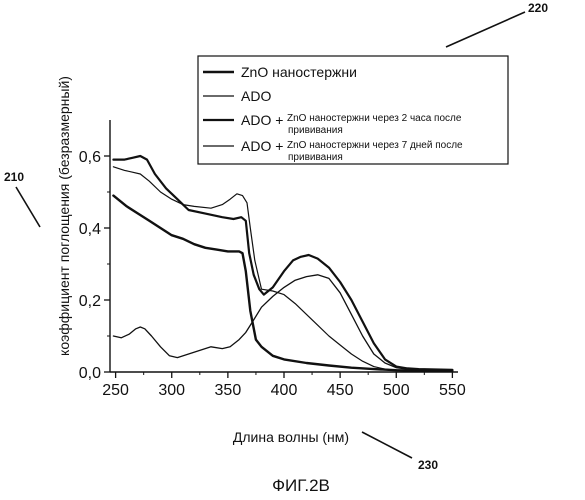 The image size is (585, 500). What do you see at coordinates (315, 157) in the screenshot?
I see `legend-continuation-ado-zno-7d: прививания` at bounding box center [315, 157].